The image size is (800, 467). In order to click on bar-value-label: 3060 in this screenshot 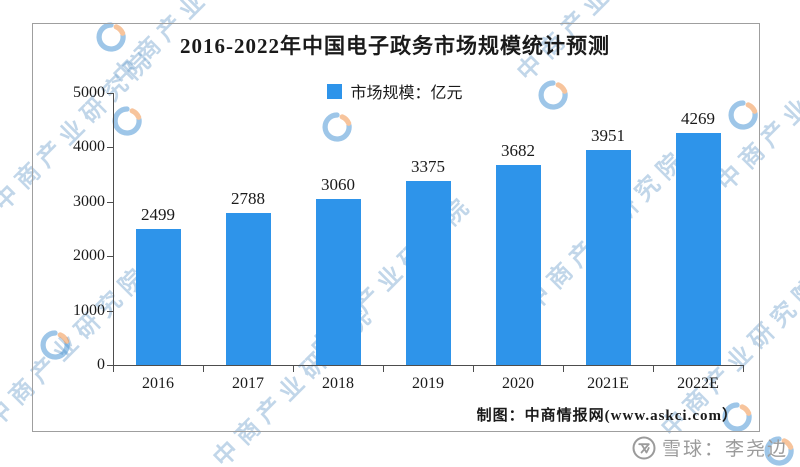, I will do `click(338, 184)`.